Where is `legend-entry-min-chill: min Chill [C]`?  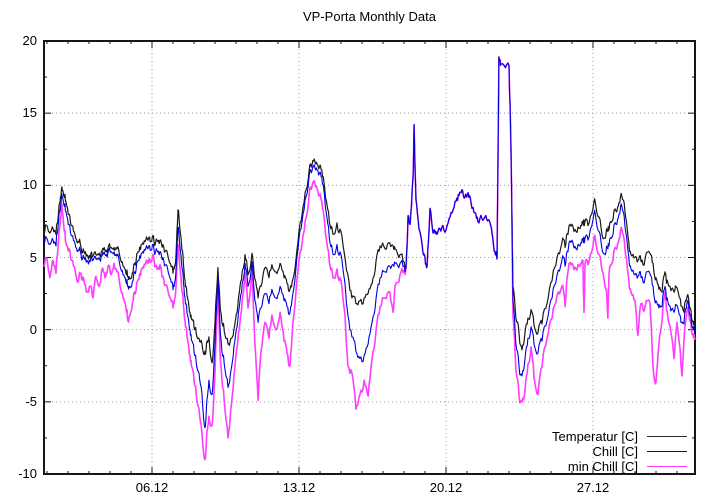
legend-entry-min-chill: min Chill [C] is located at coordinates (619, 466).